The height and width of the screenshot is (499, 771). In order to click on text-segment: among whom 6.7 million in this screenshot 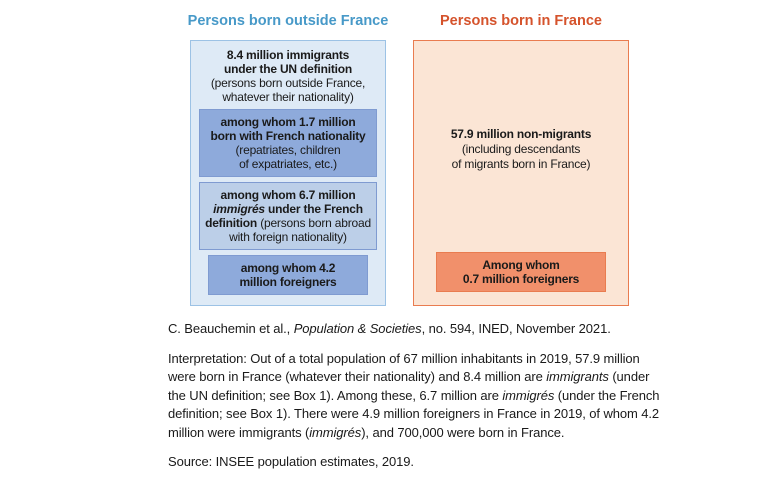, I will do `click(288, 195)`.